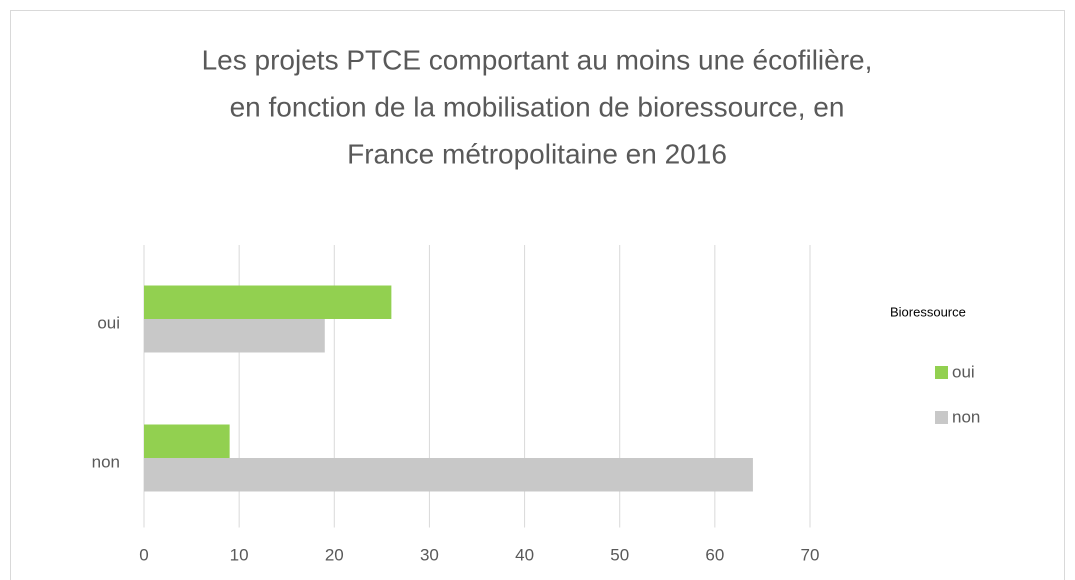 This screenshot has width=1075, height=580. What do you see at coordinates (966, 416) in the screenshot?
I see `legend-label: non` at bounding box center [966, 416].